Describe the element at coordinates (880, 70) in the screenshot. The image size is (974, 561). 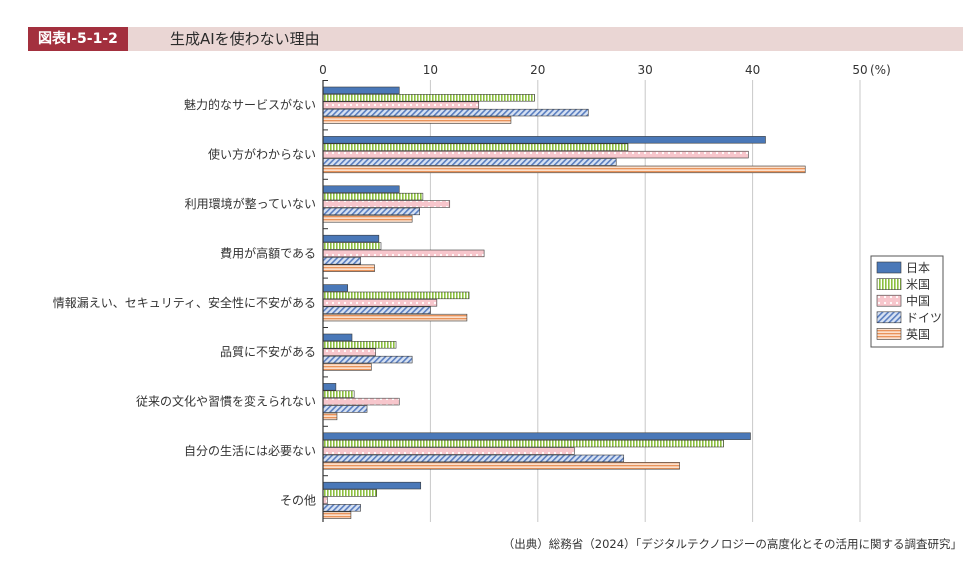
I see `x-unit-label: (%)` at that location.